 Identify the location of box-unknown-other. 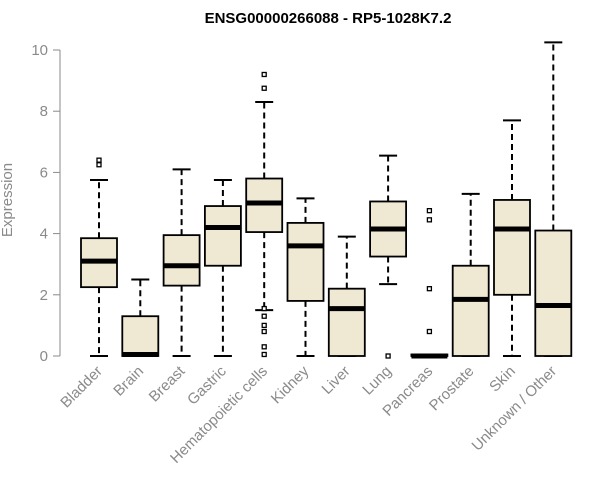
(553, 199).